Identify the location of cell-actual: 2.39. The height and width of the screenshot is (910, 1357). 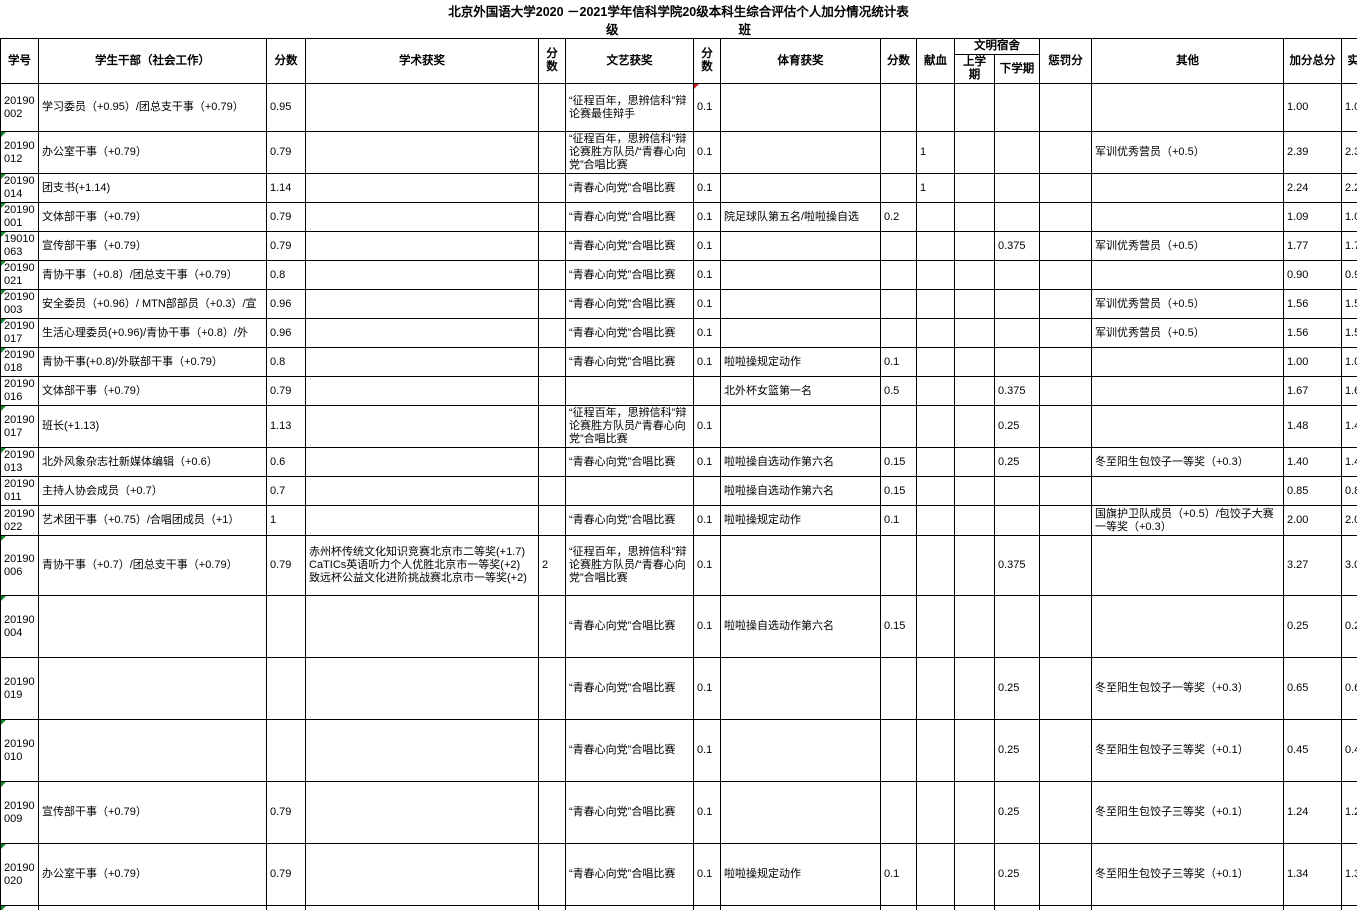
(1349, 152).